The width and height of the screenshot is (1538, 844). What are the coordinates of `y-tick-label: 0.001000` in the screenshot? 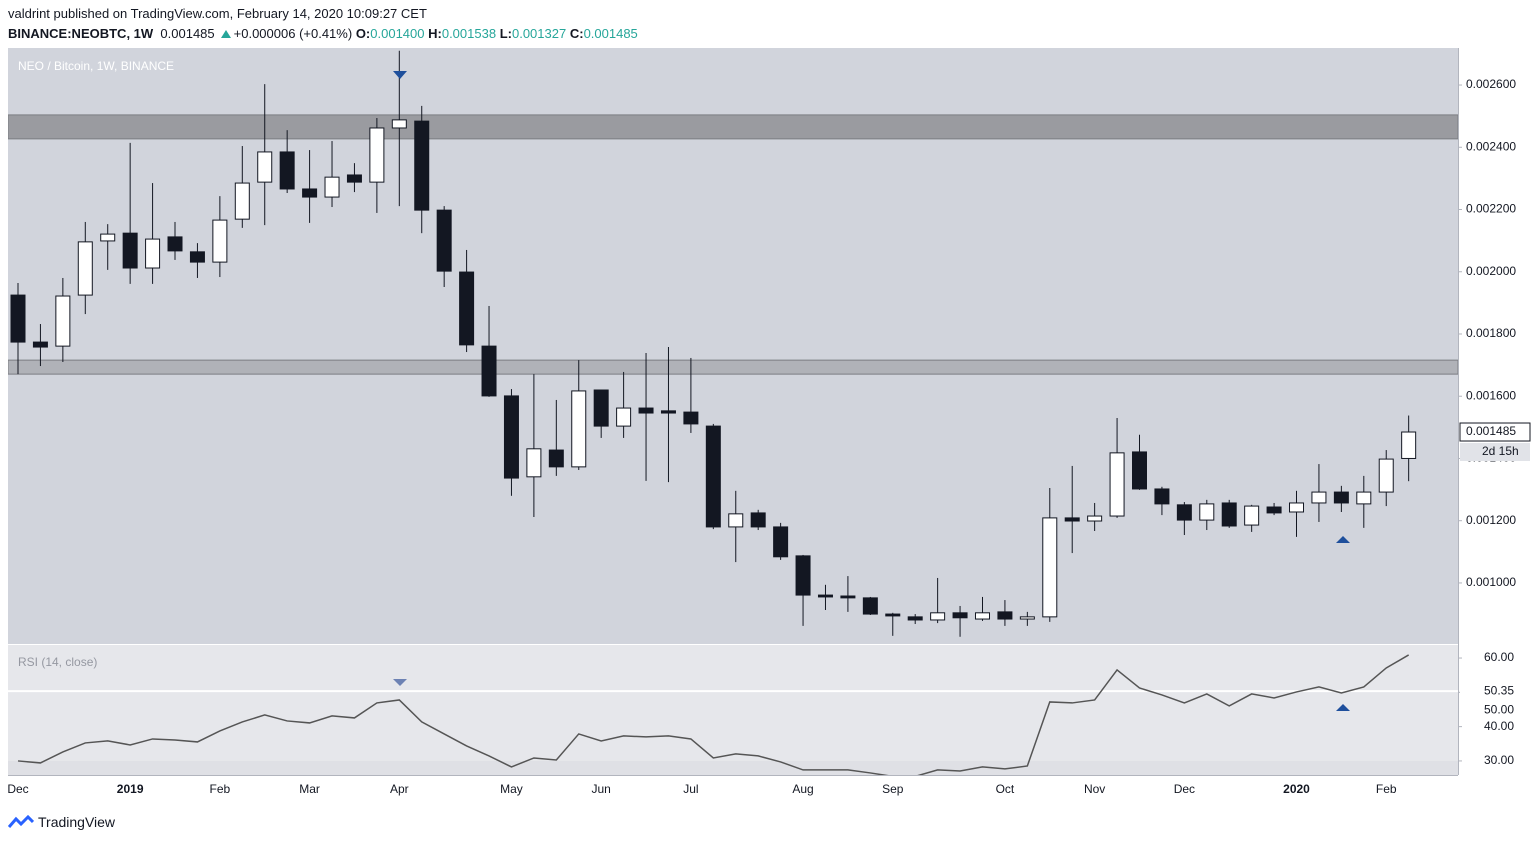 It's located at (1491, 582).